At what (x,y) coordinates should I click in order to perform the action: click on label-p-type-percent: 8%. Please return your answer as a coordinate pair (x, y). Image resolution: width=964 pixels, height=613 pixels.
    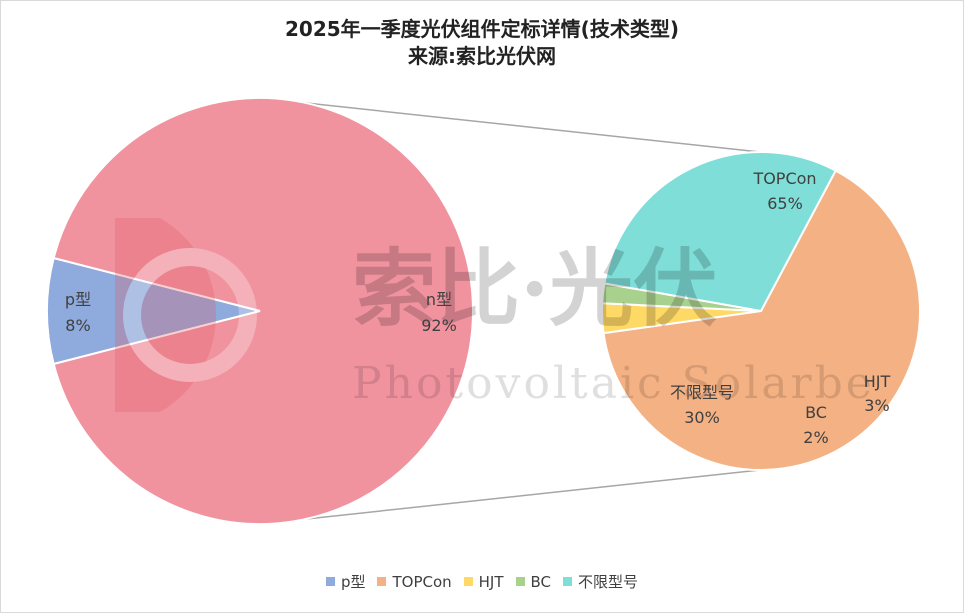
    Looking at the image, I should click on (77, 325).